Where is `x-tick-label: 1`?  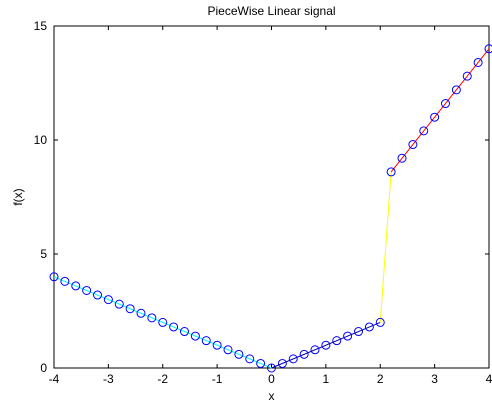 x-tick-label: 1 is located at coordinates (326, 379).